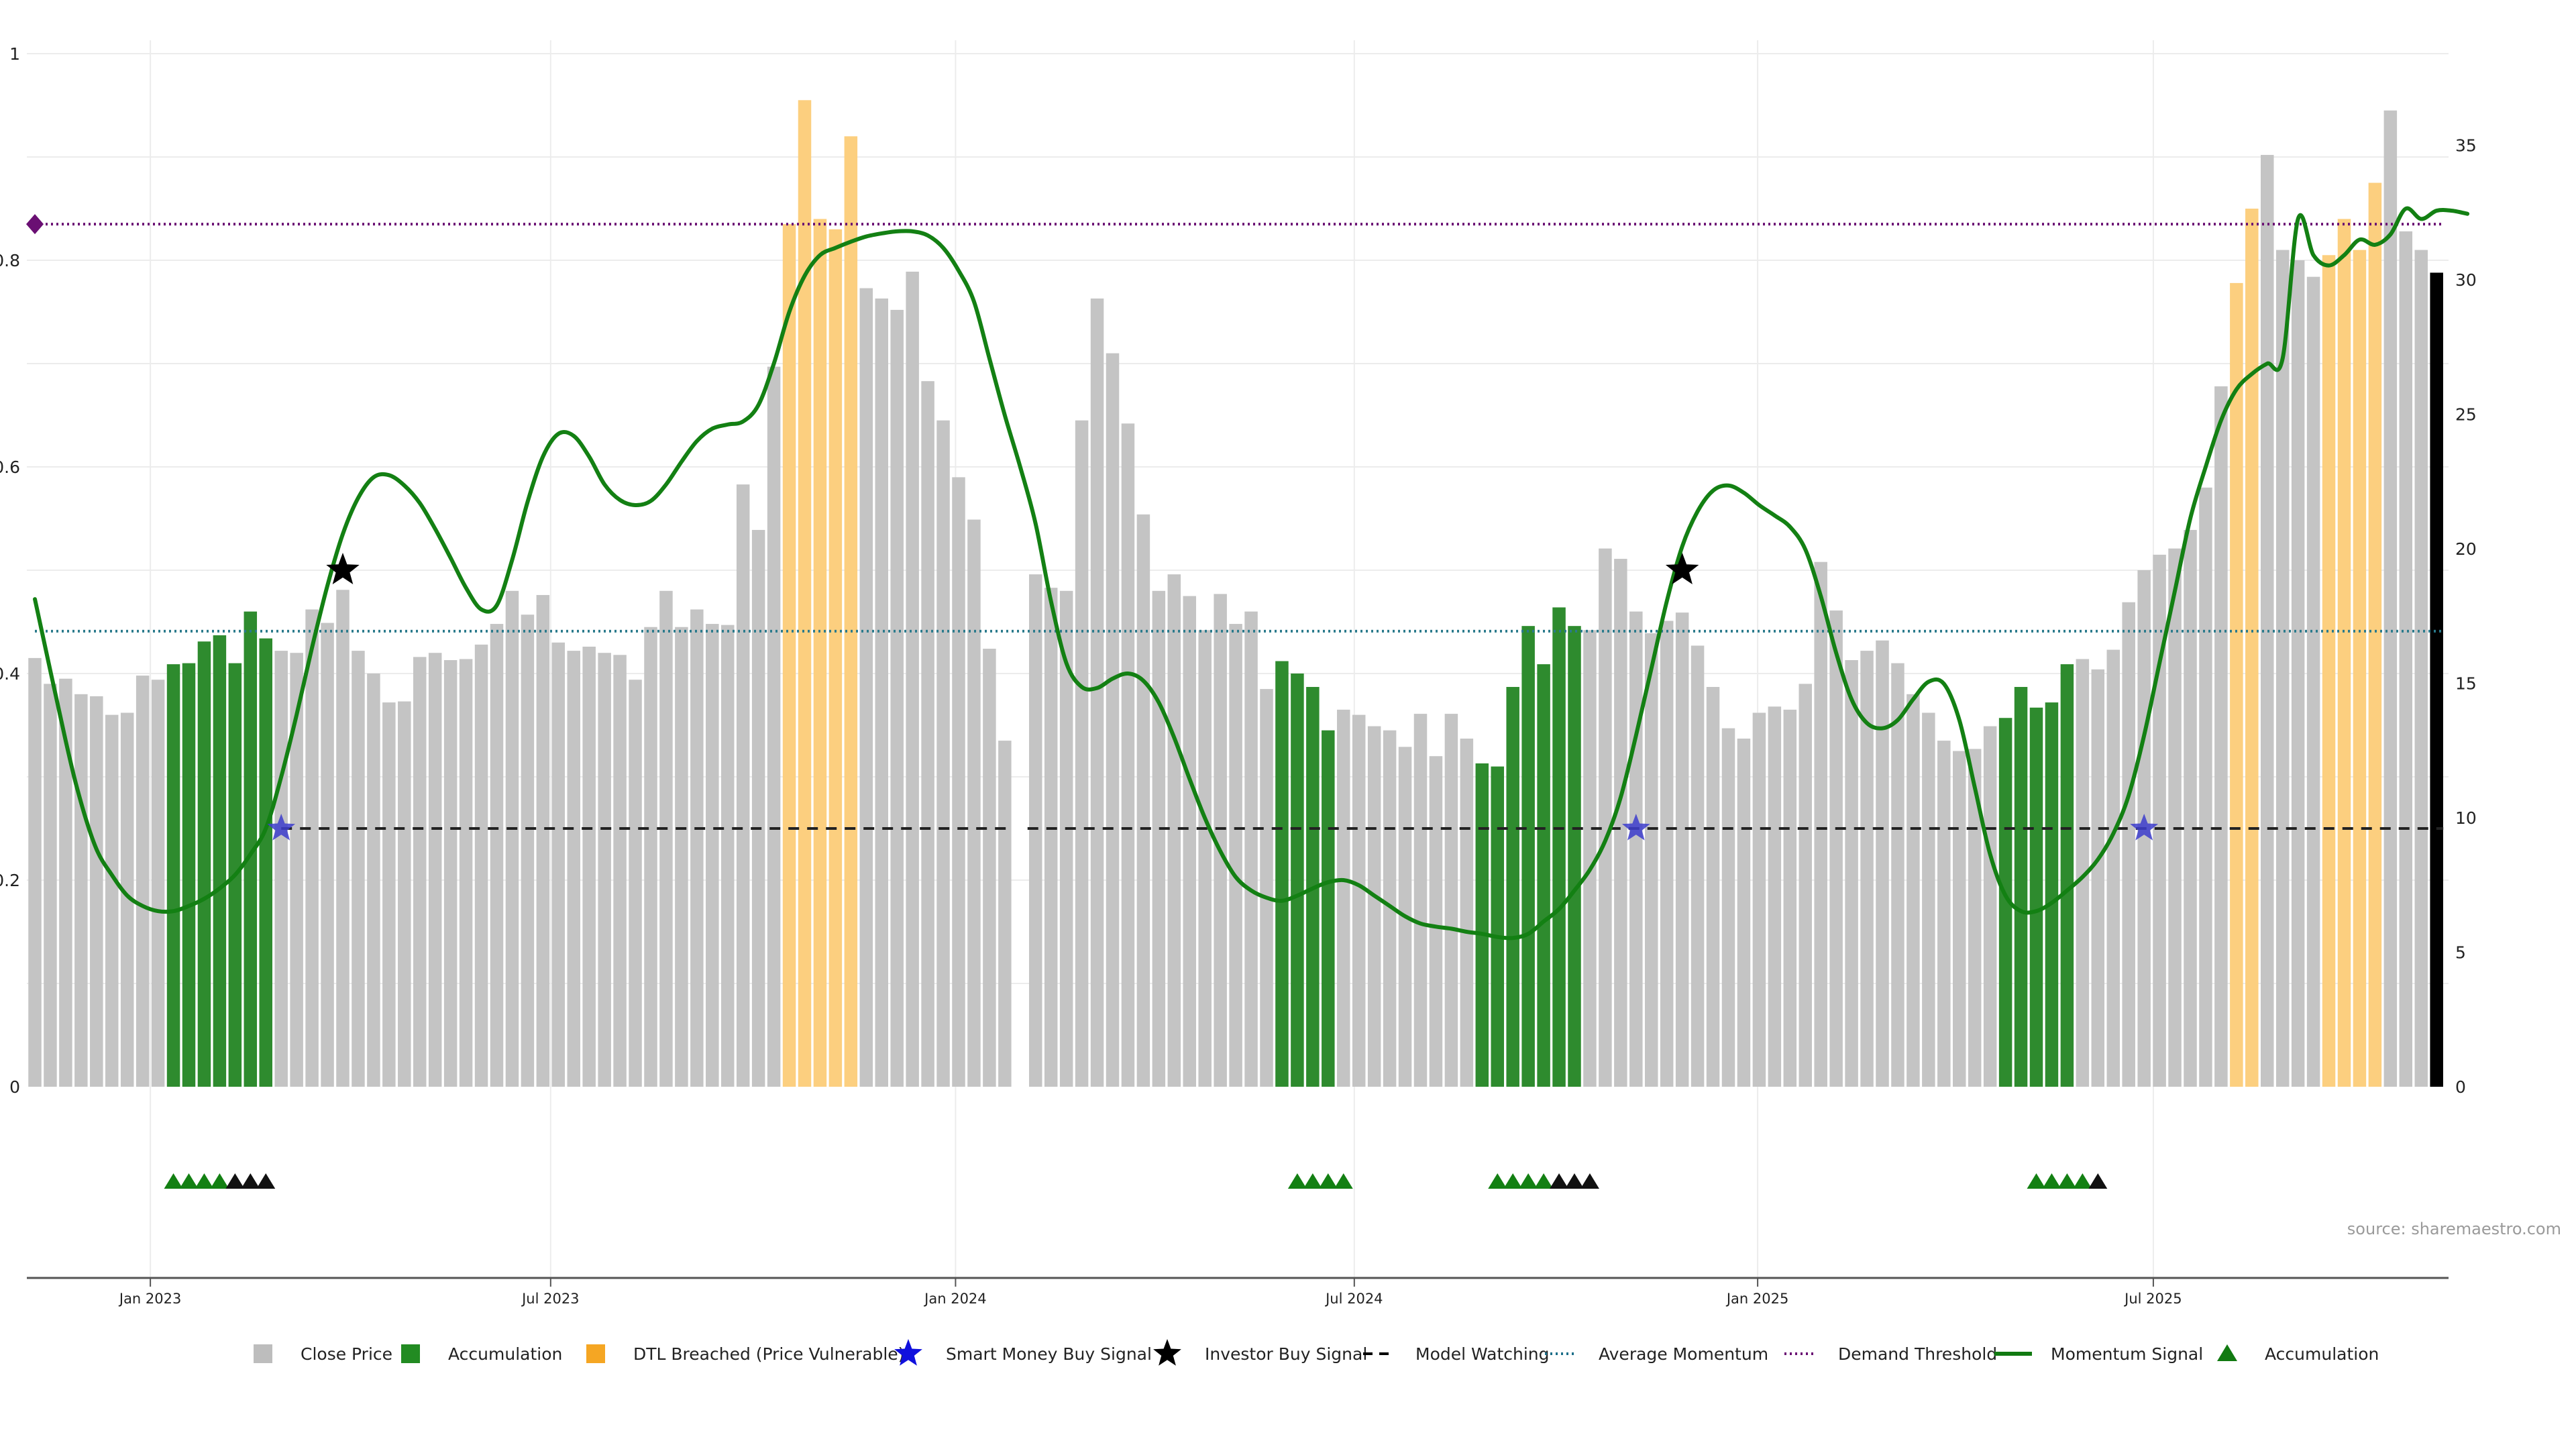 The width and height of the screenshot is (2576, 1449). I want to click on right-tick-label: 0, so click(2460, 1087).